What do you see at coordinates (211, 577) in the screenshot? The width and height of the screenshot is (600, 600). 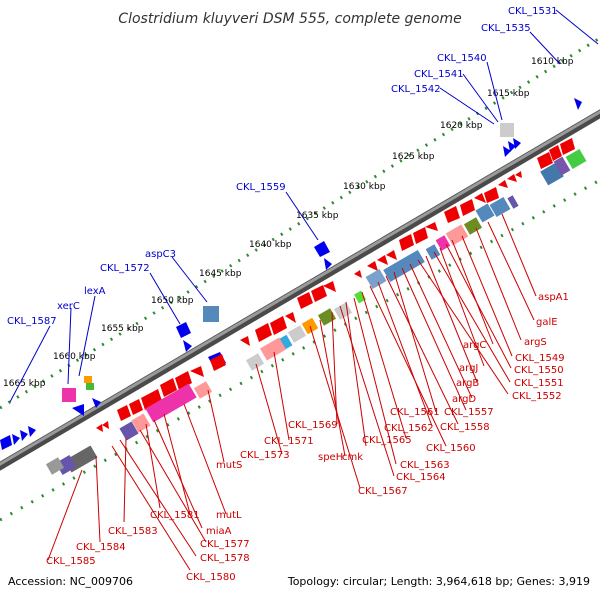 I see `gene-label: CKL_1580` at bounding box center [211, 577].